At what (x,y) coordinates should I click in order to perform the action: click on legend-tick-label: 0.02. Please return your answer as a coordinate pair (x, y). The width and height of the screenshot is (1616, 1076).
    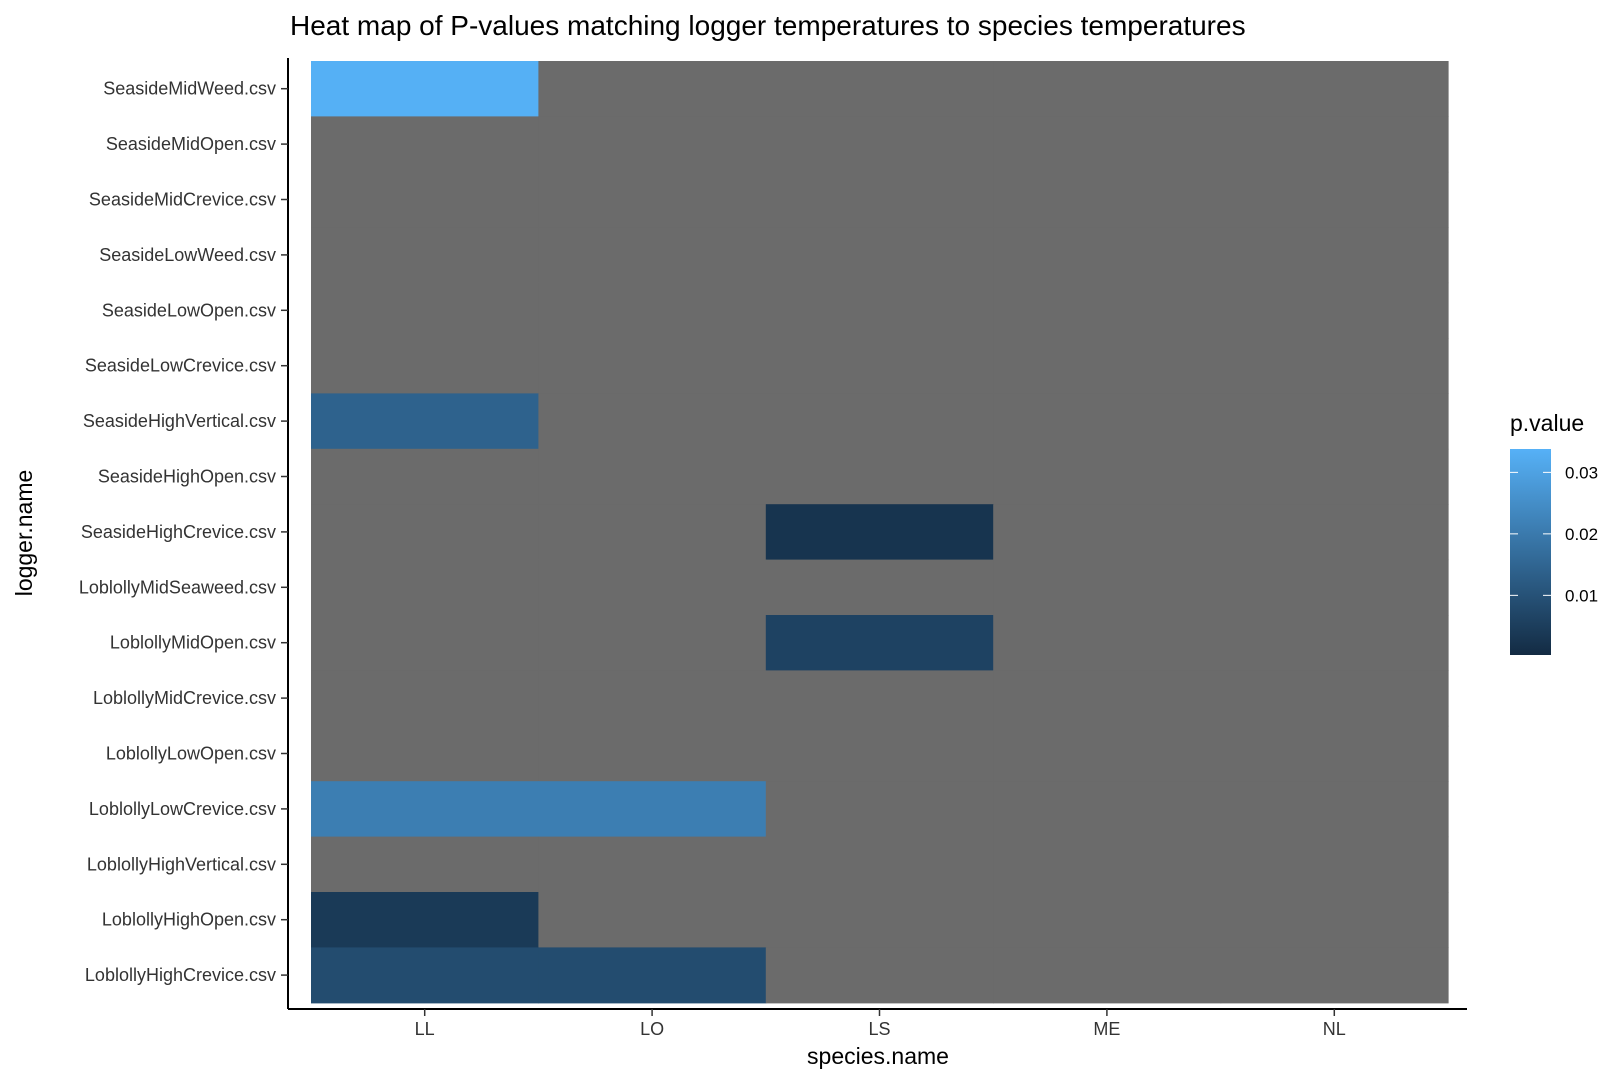
    Looking at the image, I should click on (1581, 534).